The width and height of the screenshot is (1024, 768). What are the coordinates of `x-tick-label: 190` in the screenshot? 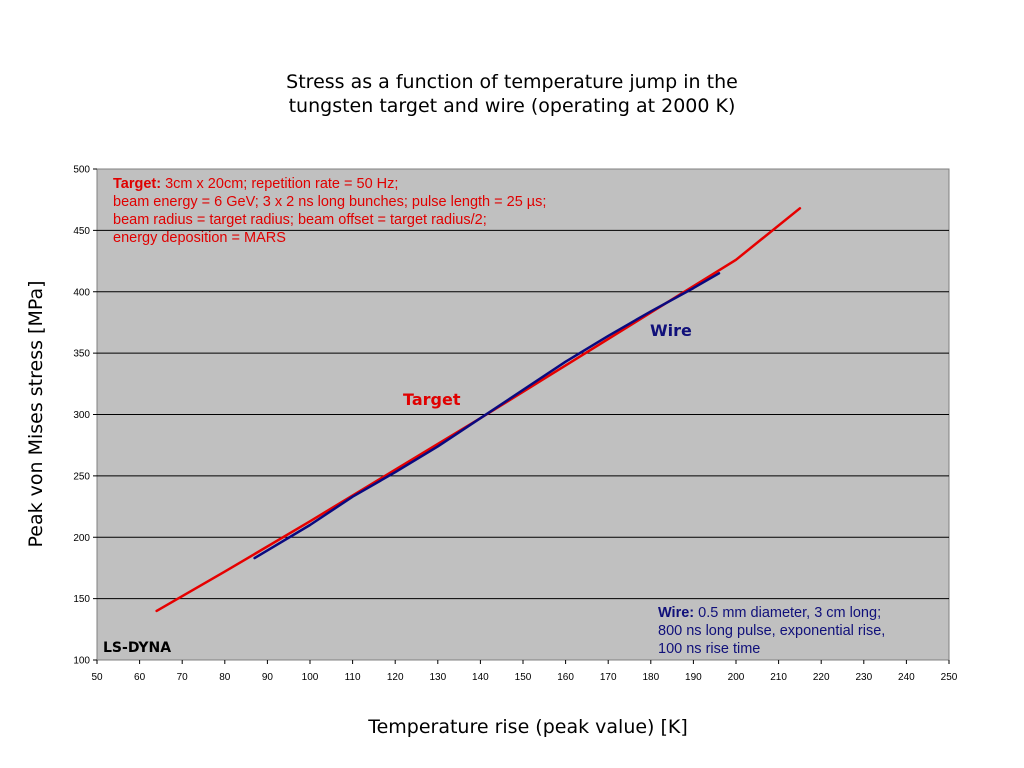 It's located at (693, 677).